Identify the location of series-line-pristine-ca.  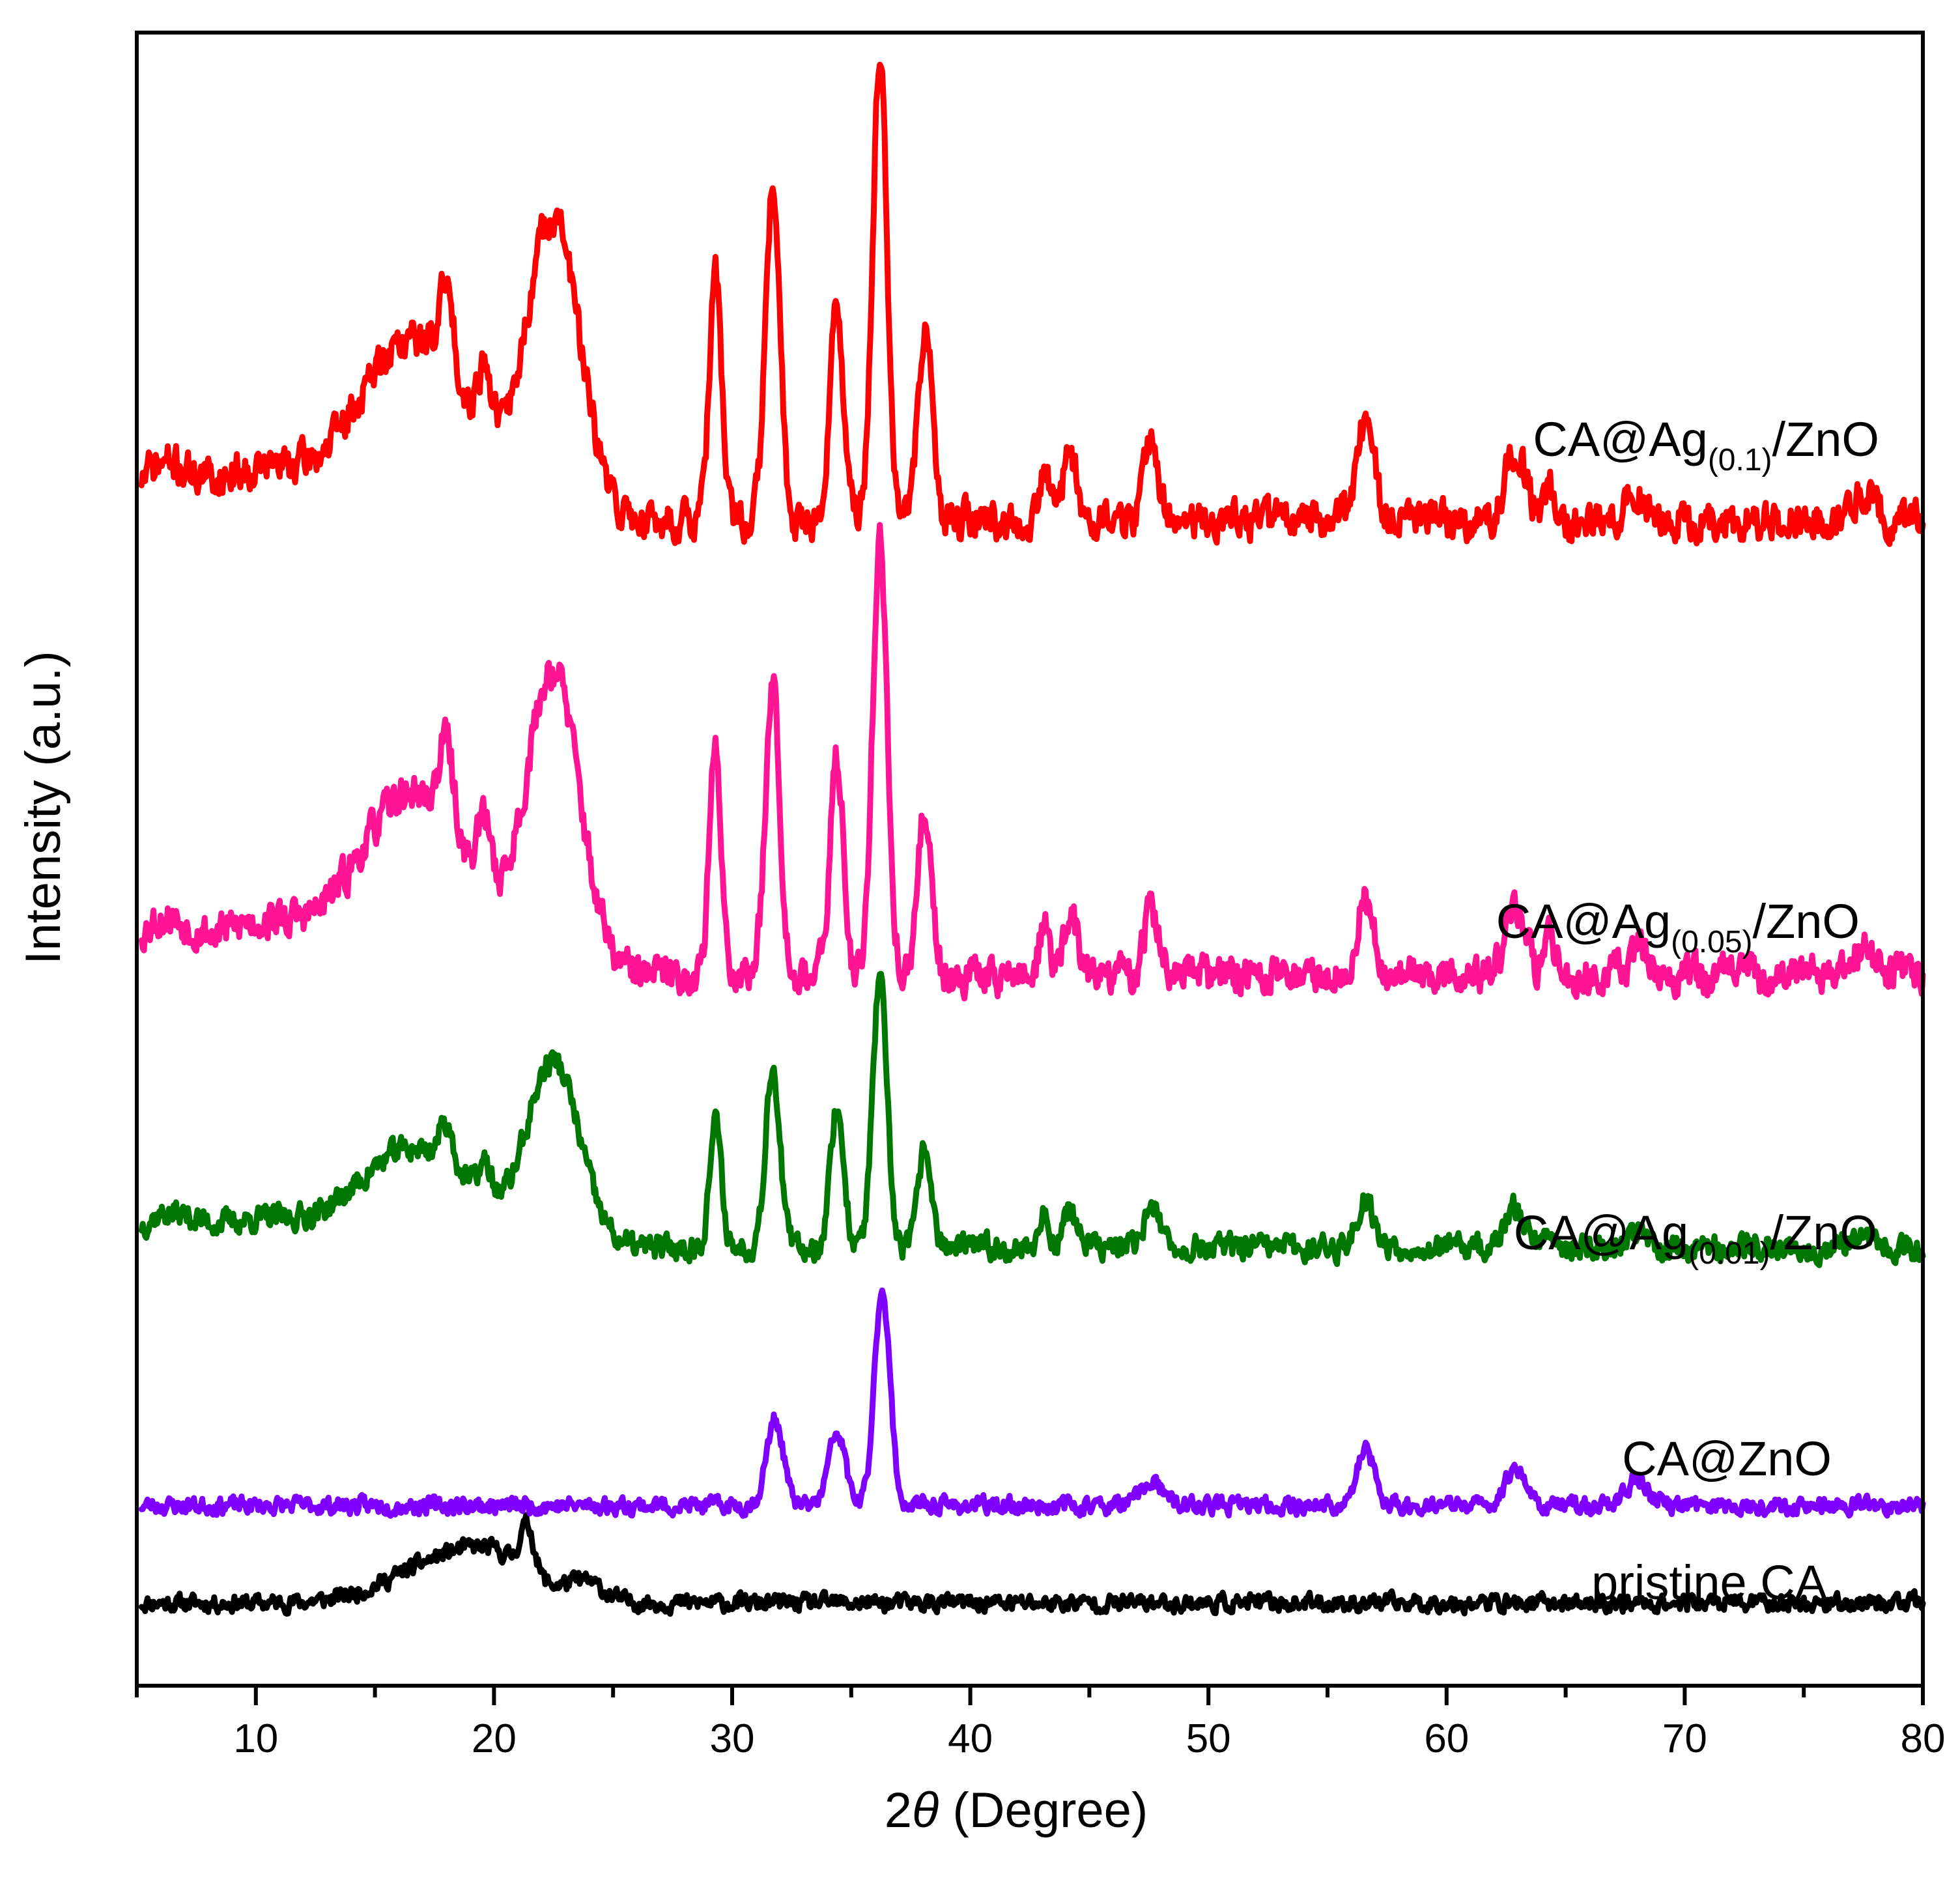
(1032, 1564).